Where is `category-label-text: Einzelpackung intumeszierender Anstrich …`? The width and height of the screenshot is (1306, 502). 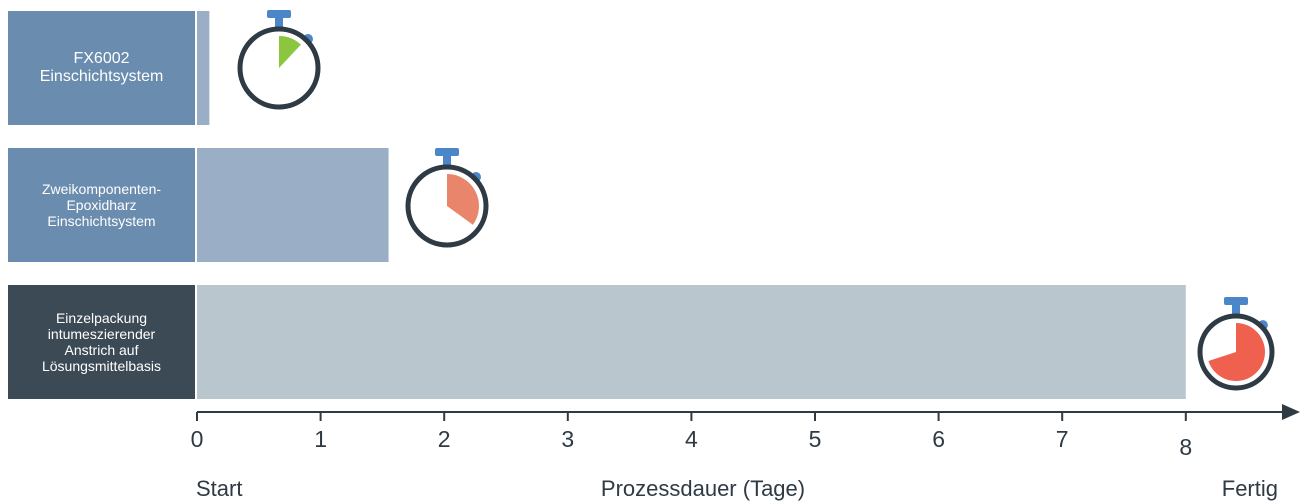 category-label-text: Einzelpackung intumeszierender Anstrich … is located at coordinates (101, 342).